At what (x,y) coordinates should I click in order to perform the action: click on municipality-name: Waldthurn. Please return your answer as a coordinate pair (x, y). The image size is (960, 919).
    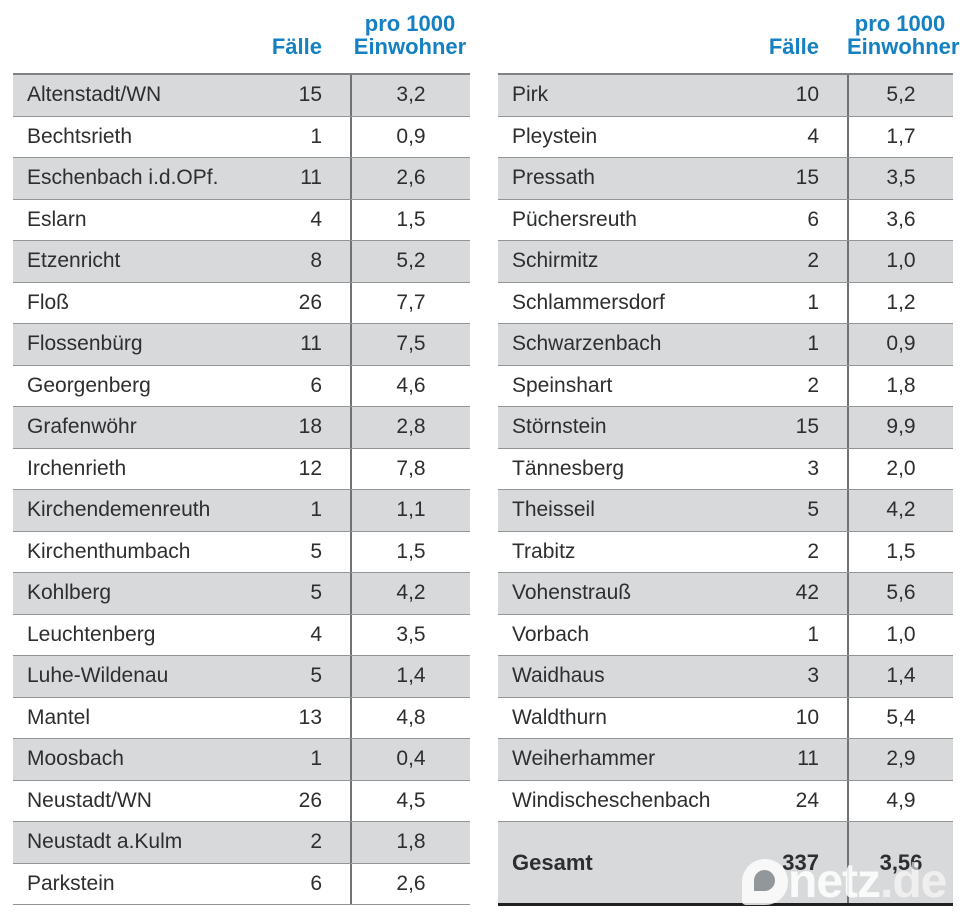
    Looking at the image, I should click on (559, 717).